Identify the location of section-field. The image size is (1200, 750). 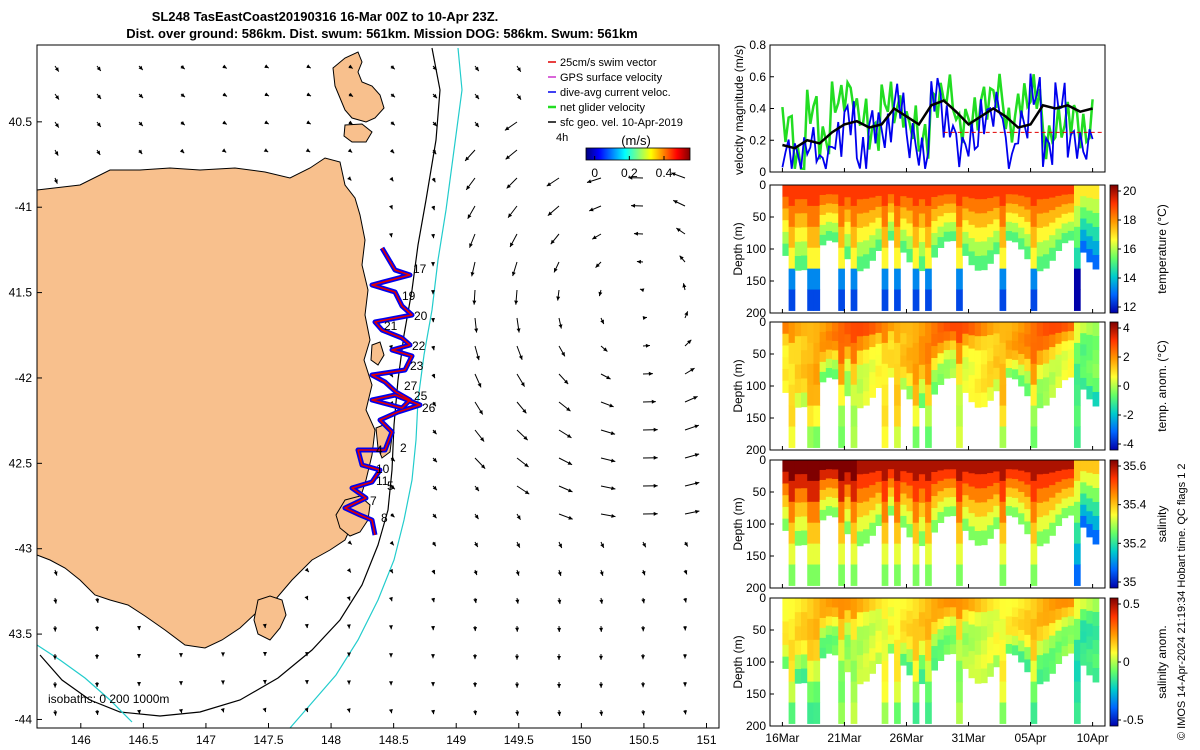
(941, 385).